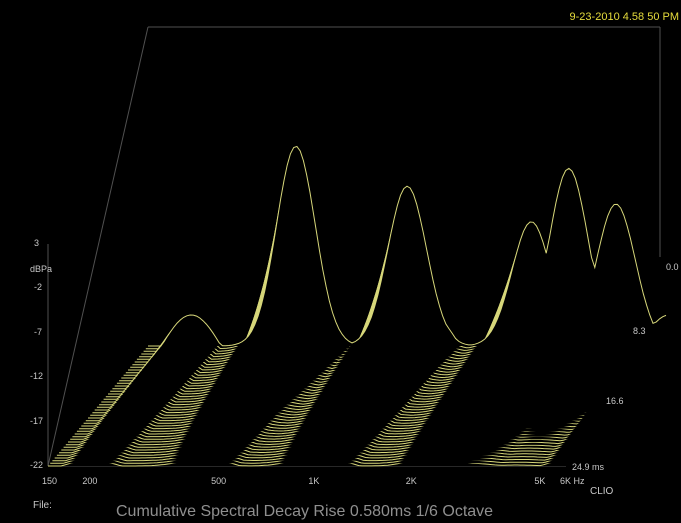 Image resolution: width=681 pixels, height=523 pixels. What do you see at coordinates (588, 467) in the screenshot?
I see `time-tick-label: 24.9 ms` at bounding box center [588, 467].